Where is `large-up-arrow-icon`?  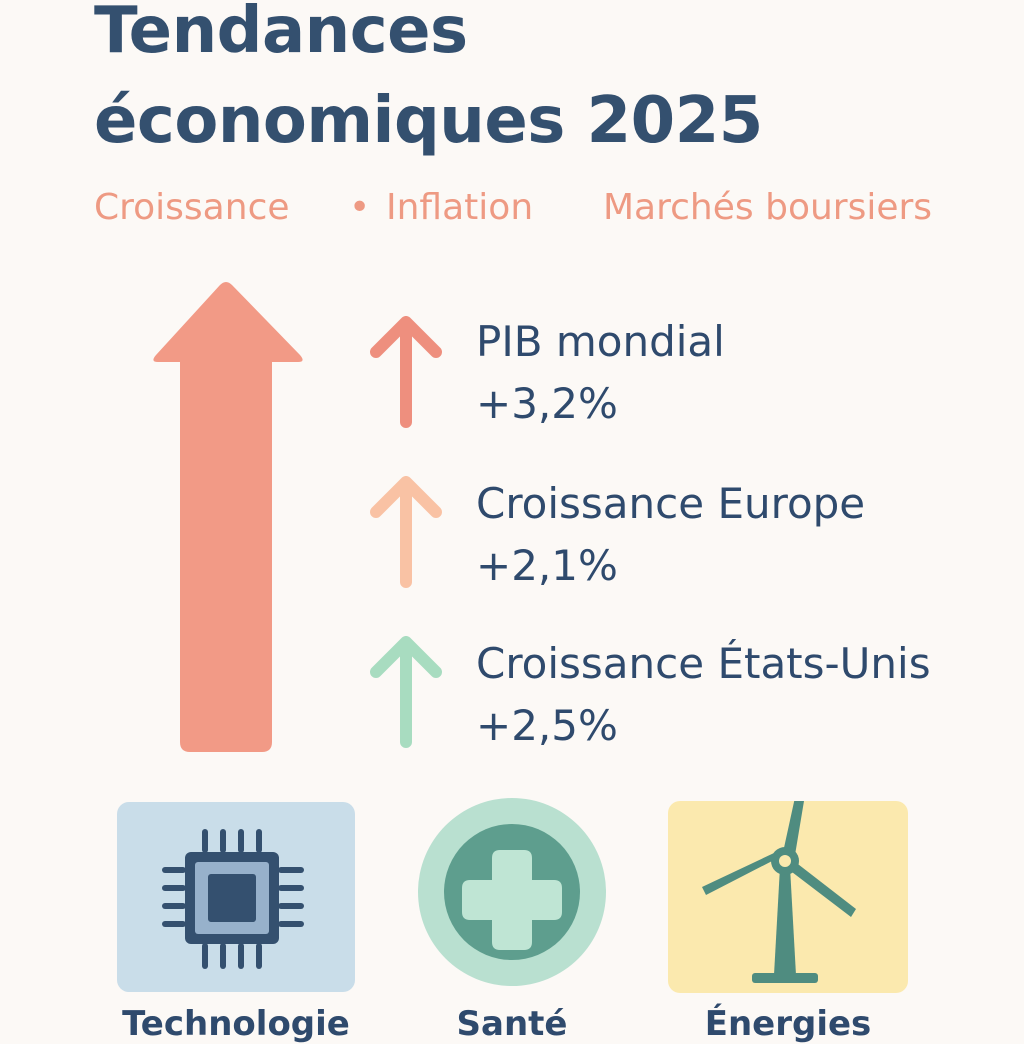 large-up-arrow-icon is located at coordinates (228, 517).